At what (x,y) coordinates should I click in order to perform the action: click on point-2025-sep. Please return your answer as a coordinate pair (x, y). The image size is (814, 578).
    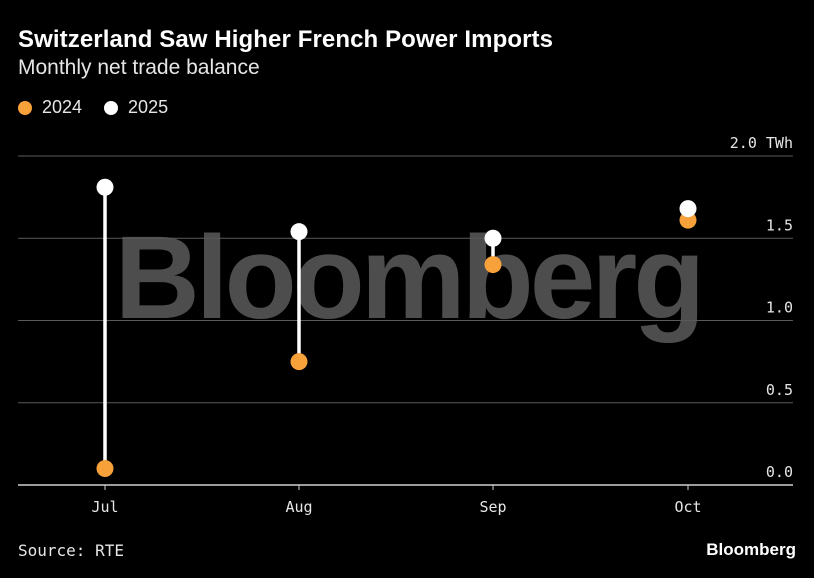
    Looking at the image, I should click on (493, 238).